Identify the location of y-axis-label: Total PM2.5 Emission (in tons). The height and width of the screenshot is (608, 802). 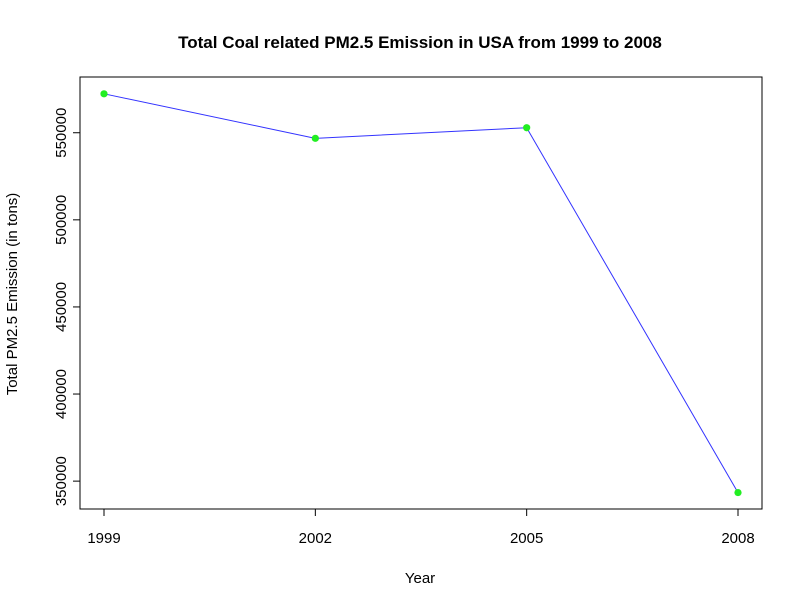
(12, 294).